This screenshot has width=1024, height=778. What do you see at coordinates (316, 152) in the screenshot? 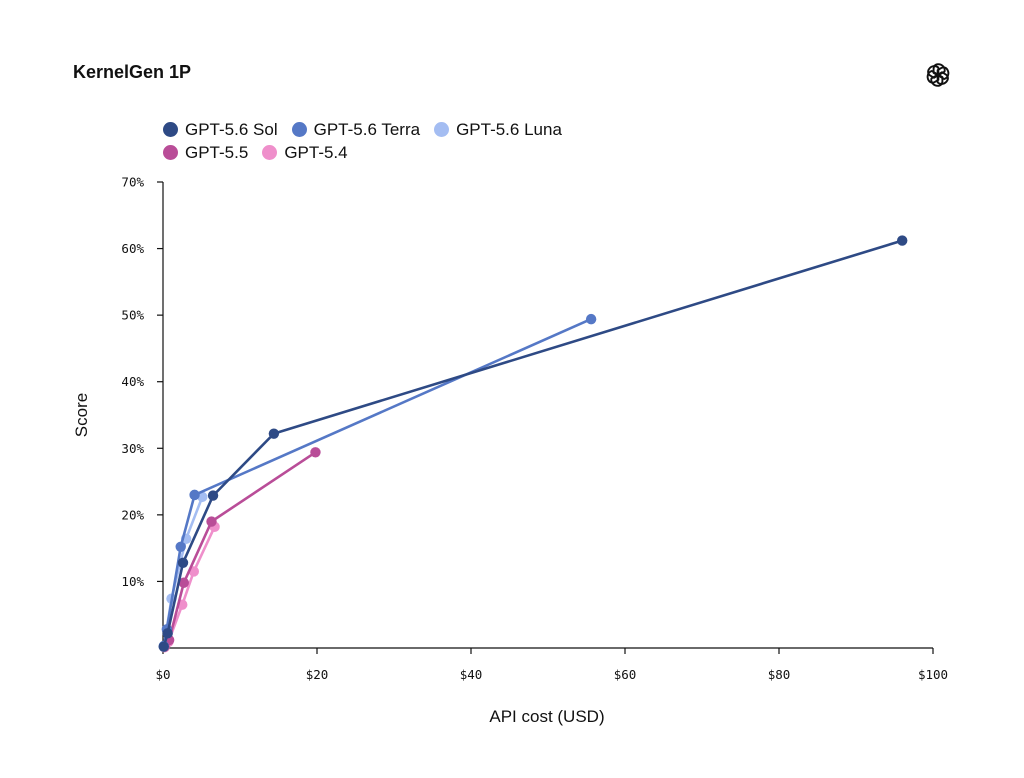
I see `legend-label: GPT-5.4` at bounding box center [316, 152].